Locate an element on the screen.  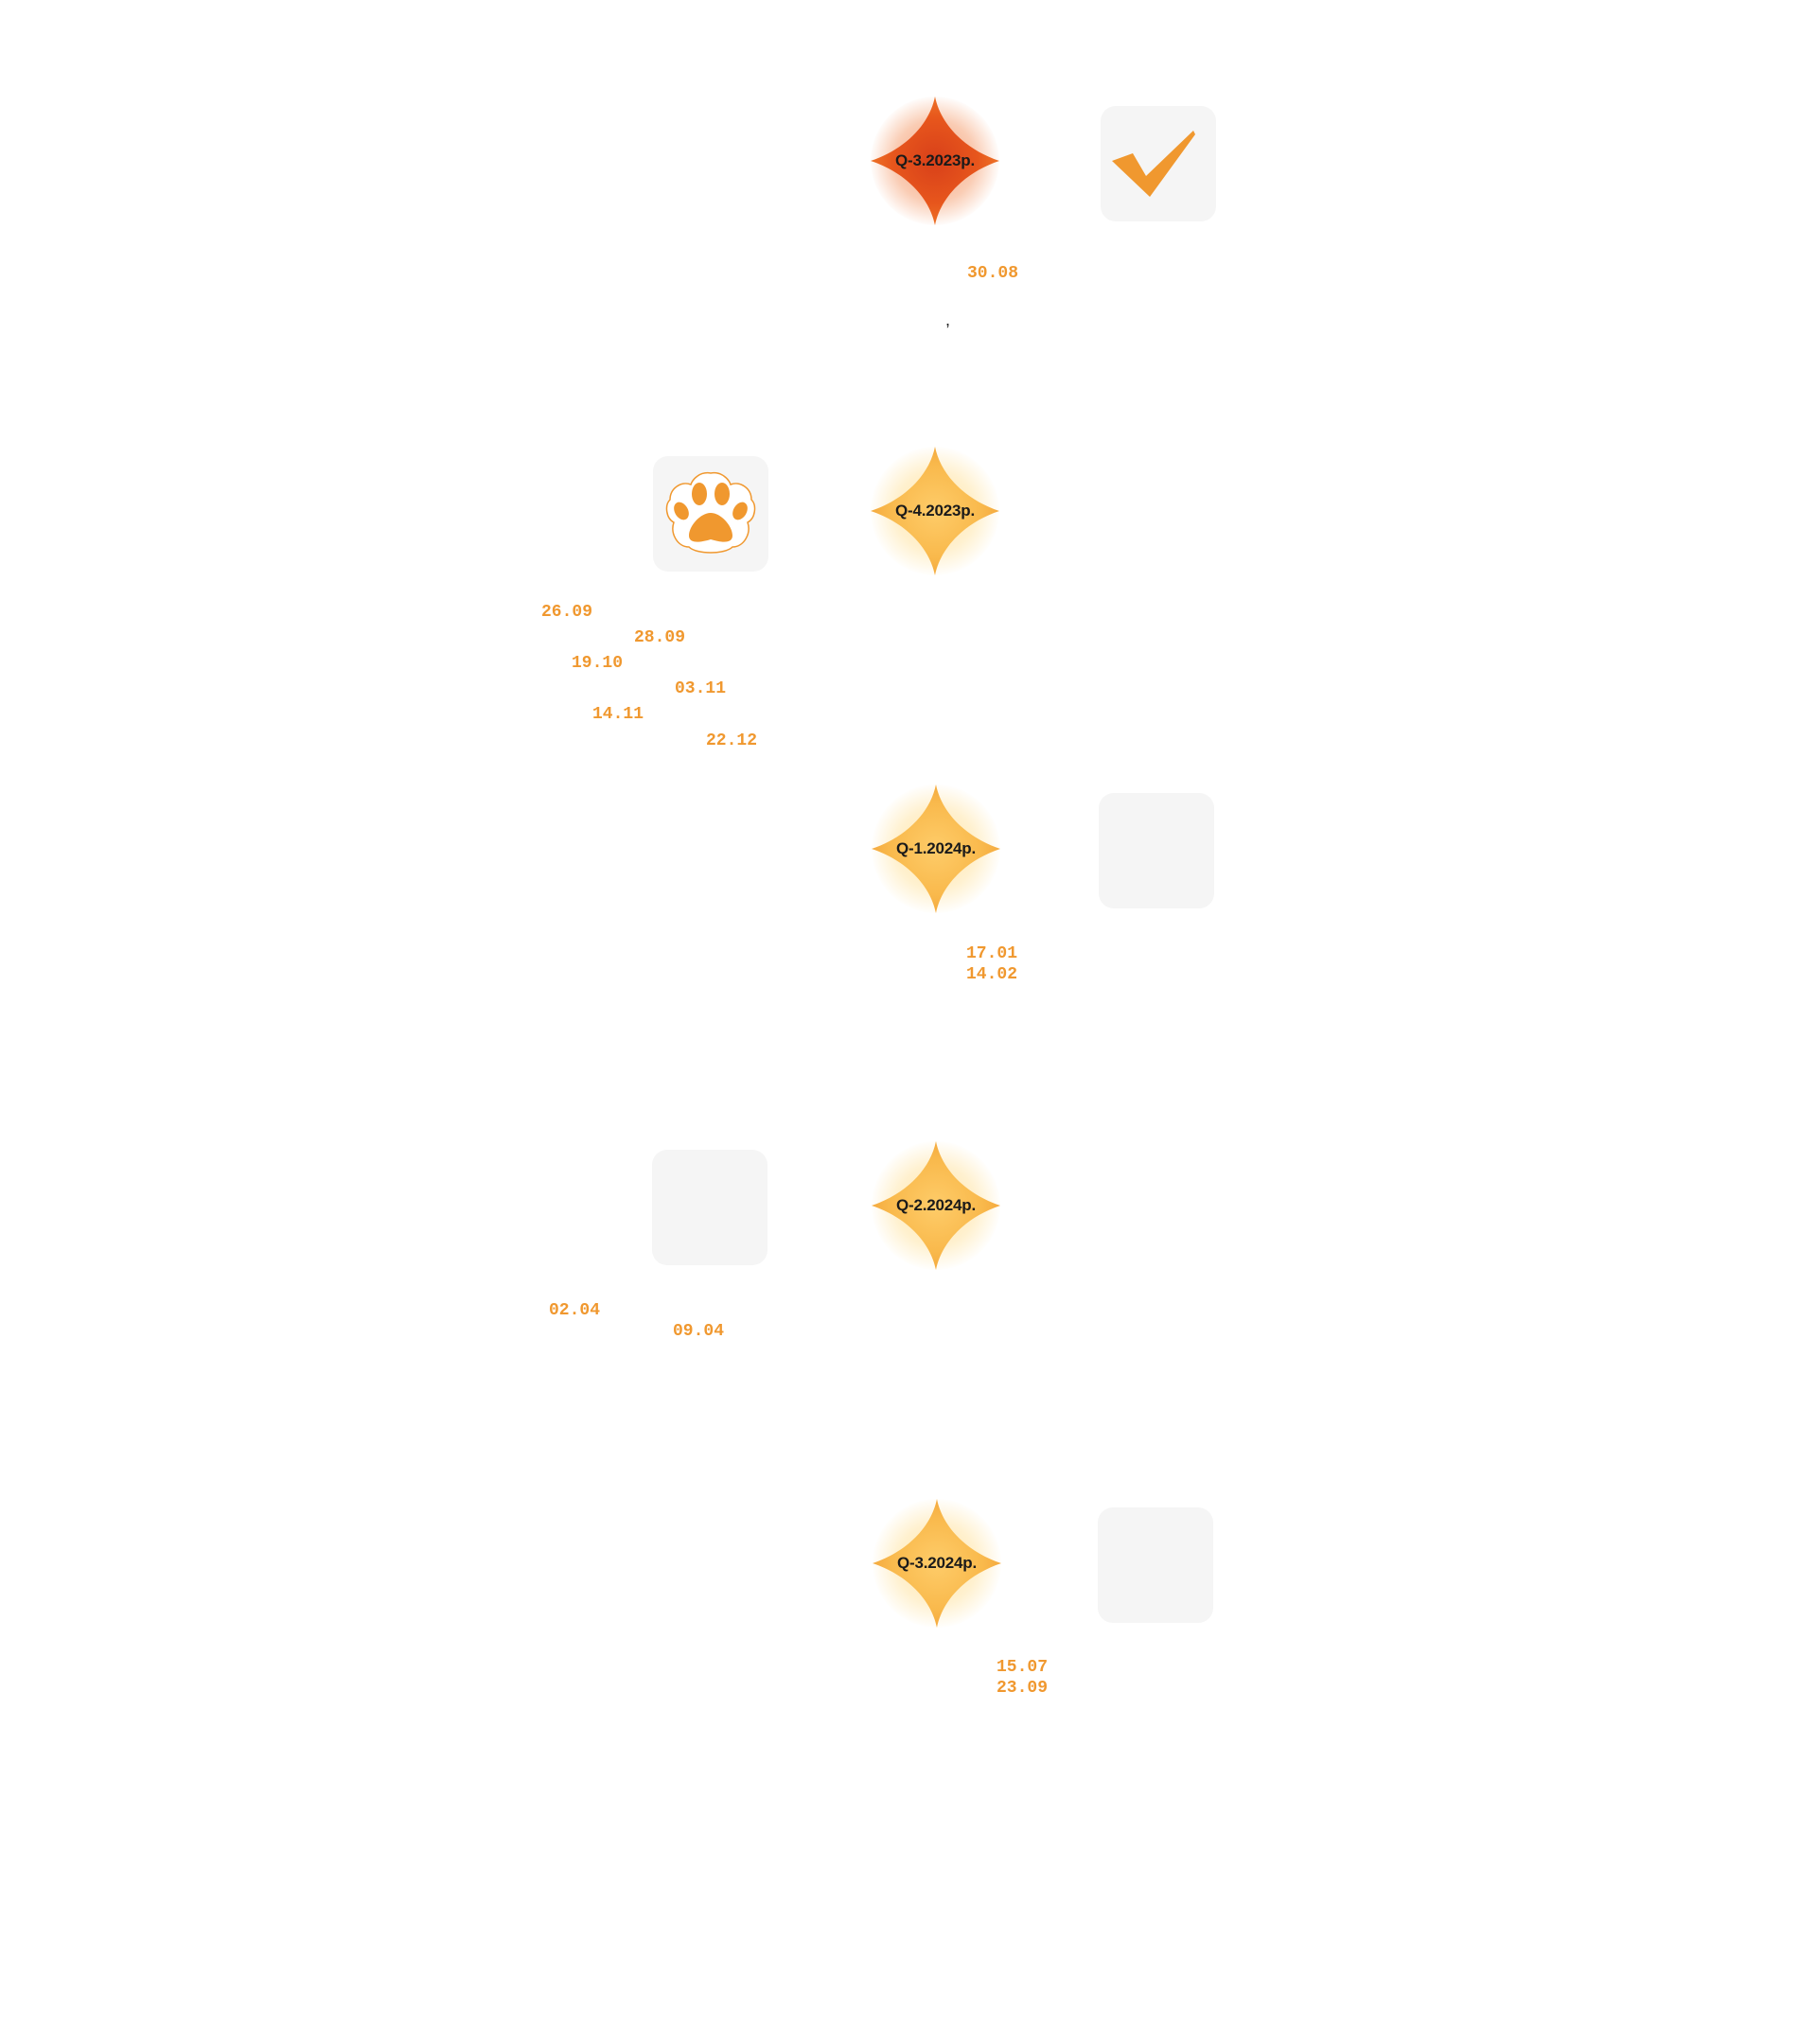
milestone-q4-2023: Q-4.2023р. is located at coordinates (935, 511).